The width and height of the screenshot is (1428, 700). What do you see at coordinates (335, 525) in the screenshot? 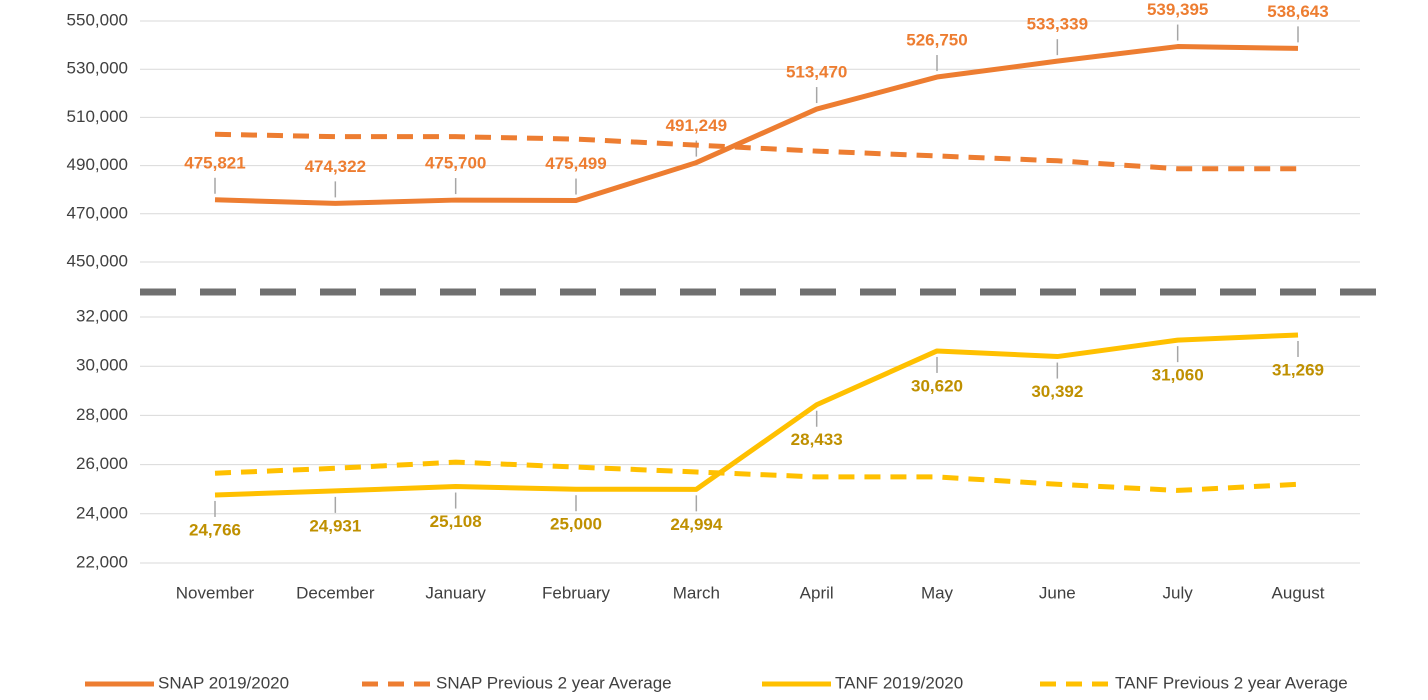
I see `data-label: 24,931` at bounding box center [335, 525].